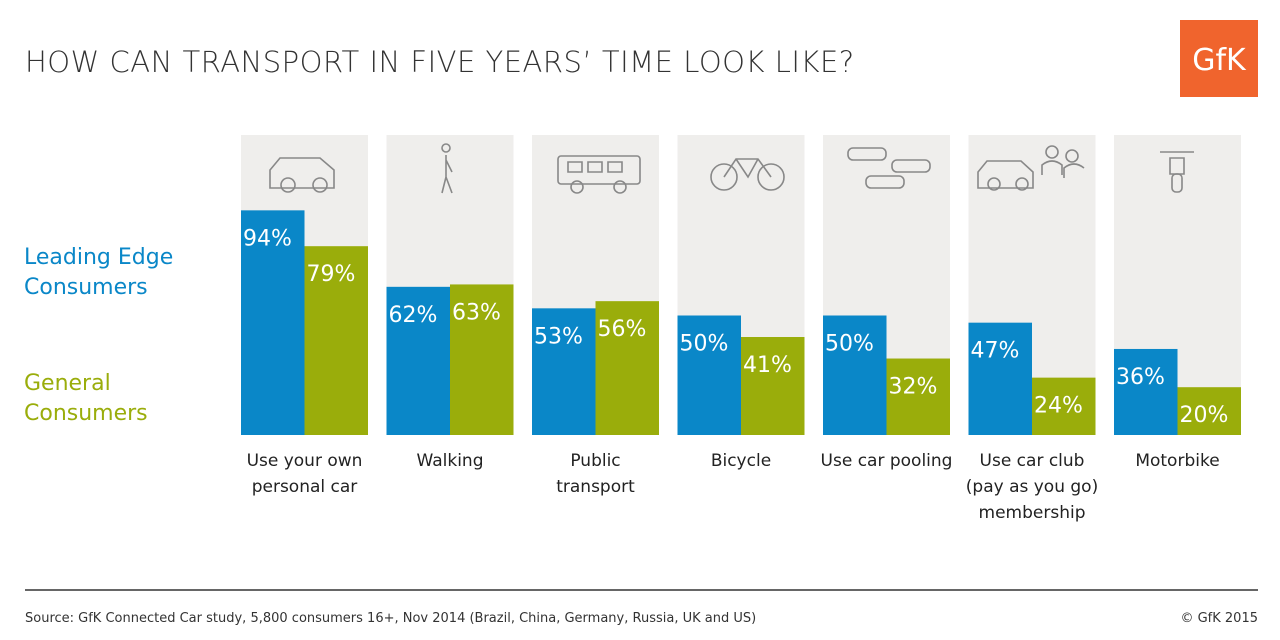  What do you see at coordinates (1177, 172) in the screenshot?
I see `motorbike-icon` at bounding box center [1177, 172].